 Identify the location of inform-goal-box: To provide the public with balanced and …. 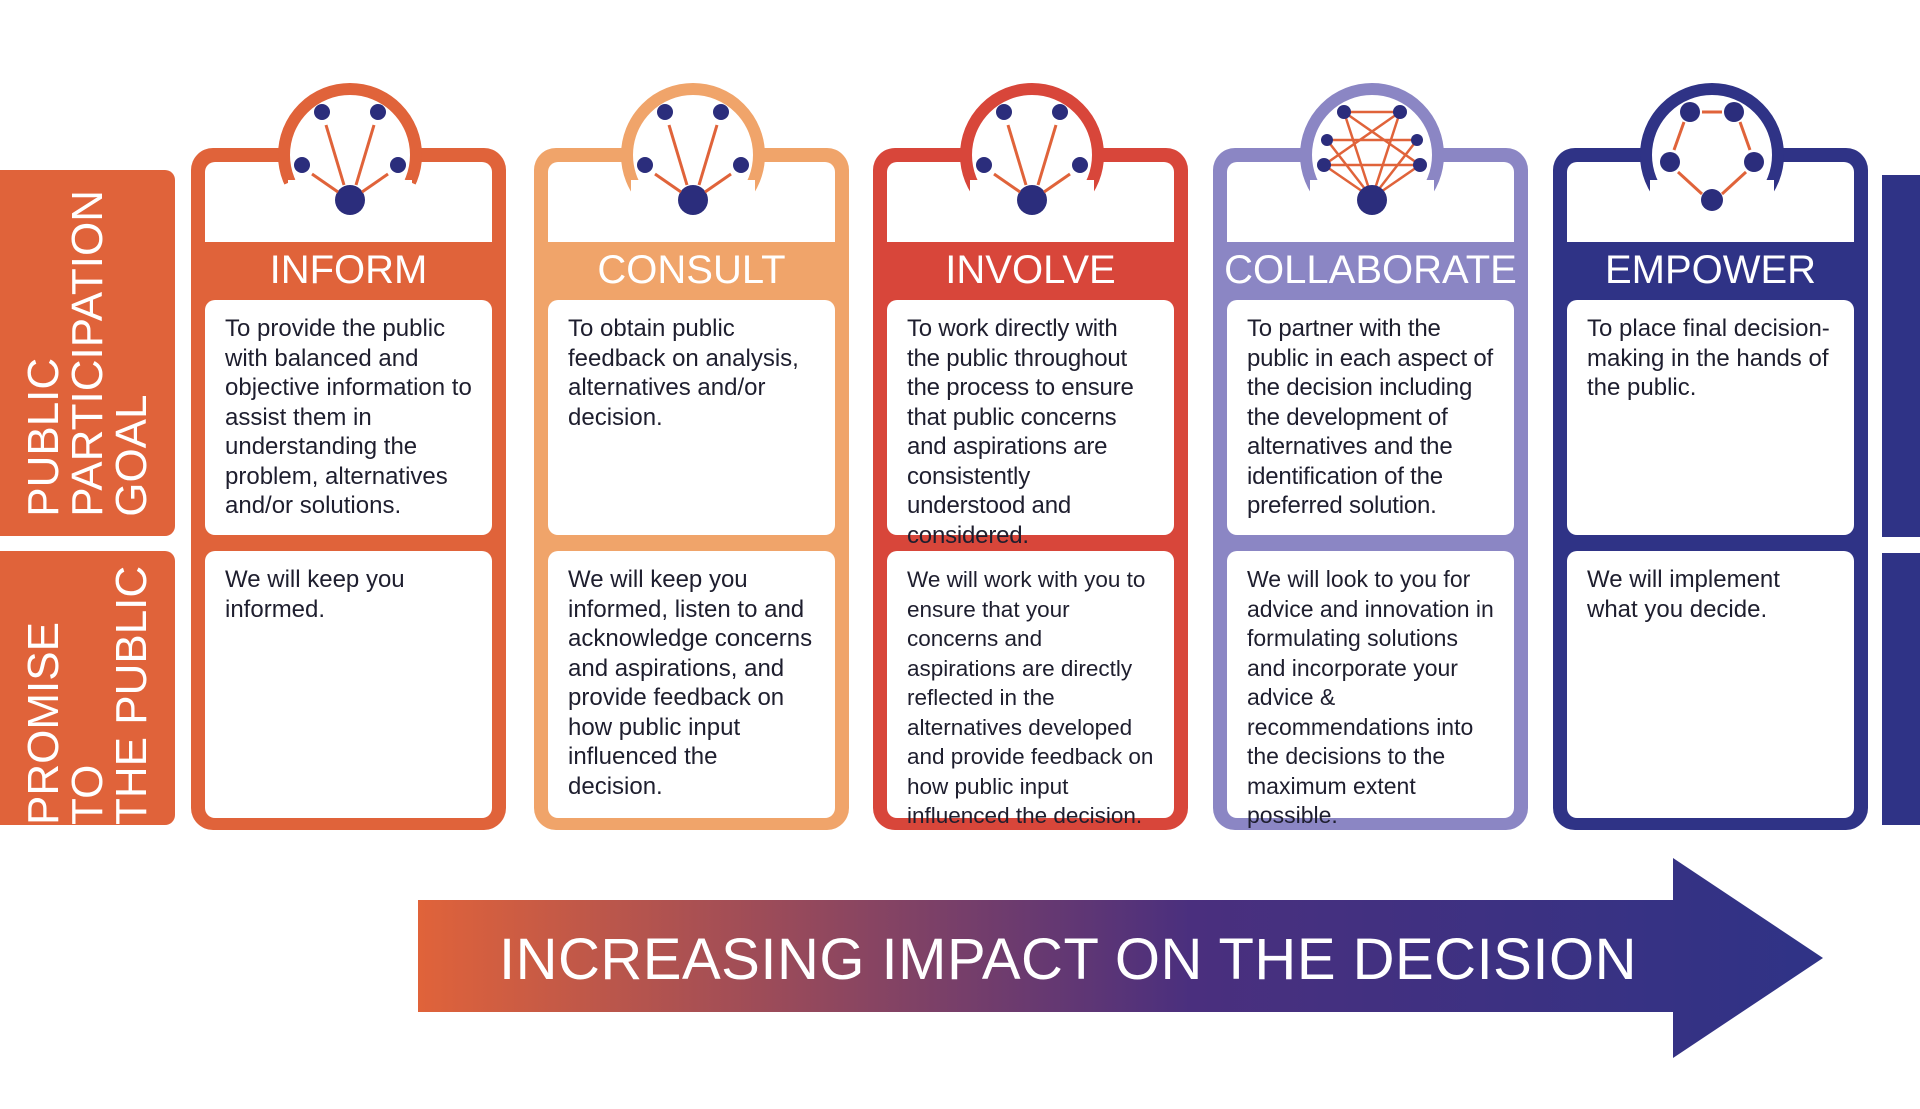
(348, 417).